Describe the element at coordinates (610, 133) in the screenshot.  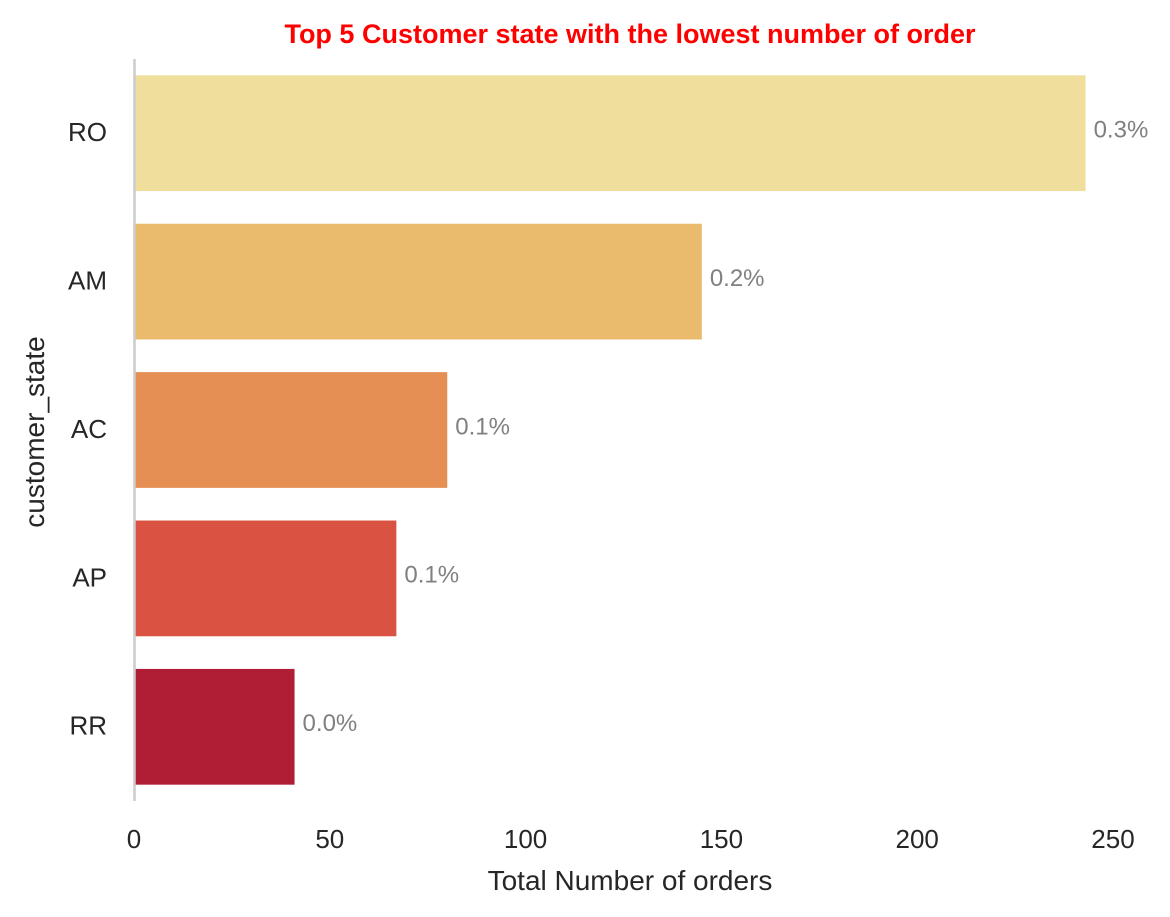
I see `bar-ro` at that location.